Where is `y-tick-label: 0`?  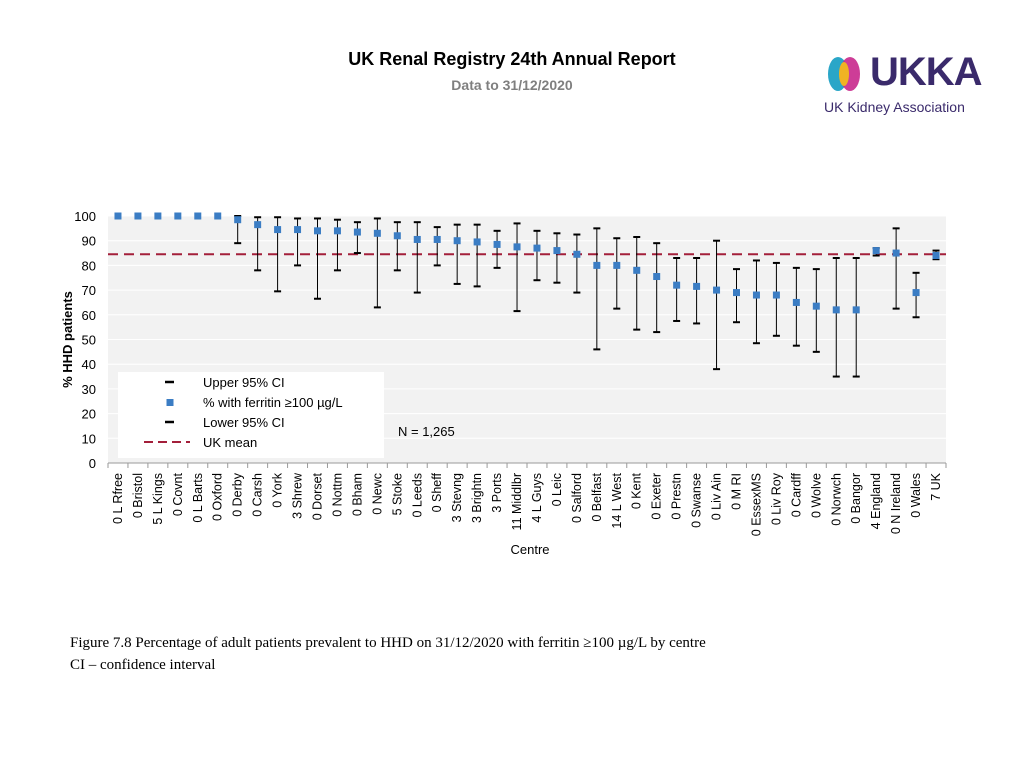
y-tick-label: 0 is located at coordinates (92, 463).